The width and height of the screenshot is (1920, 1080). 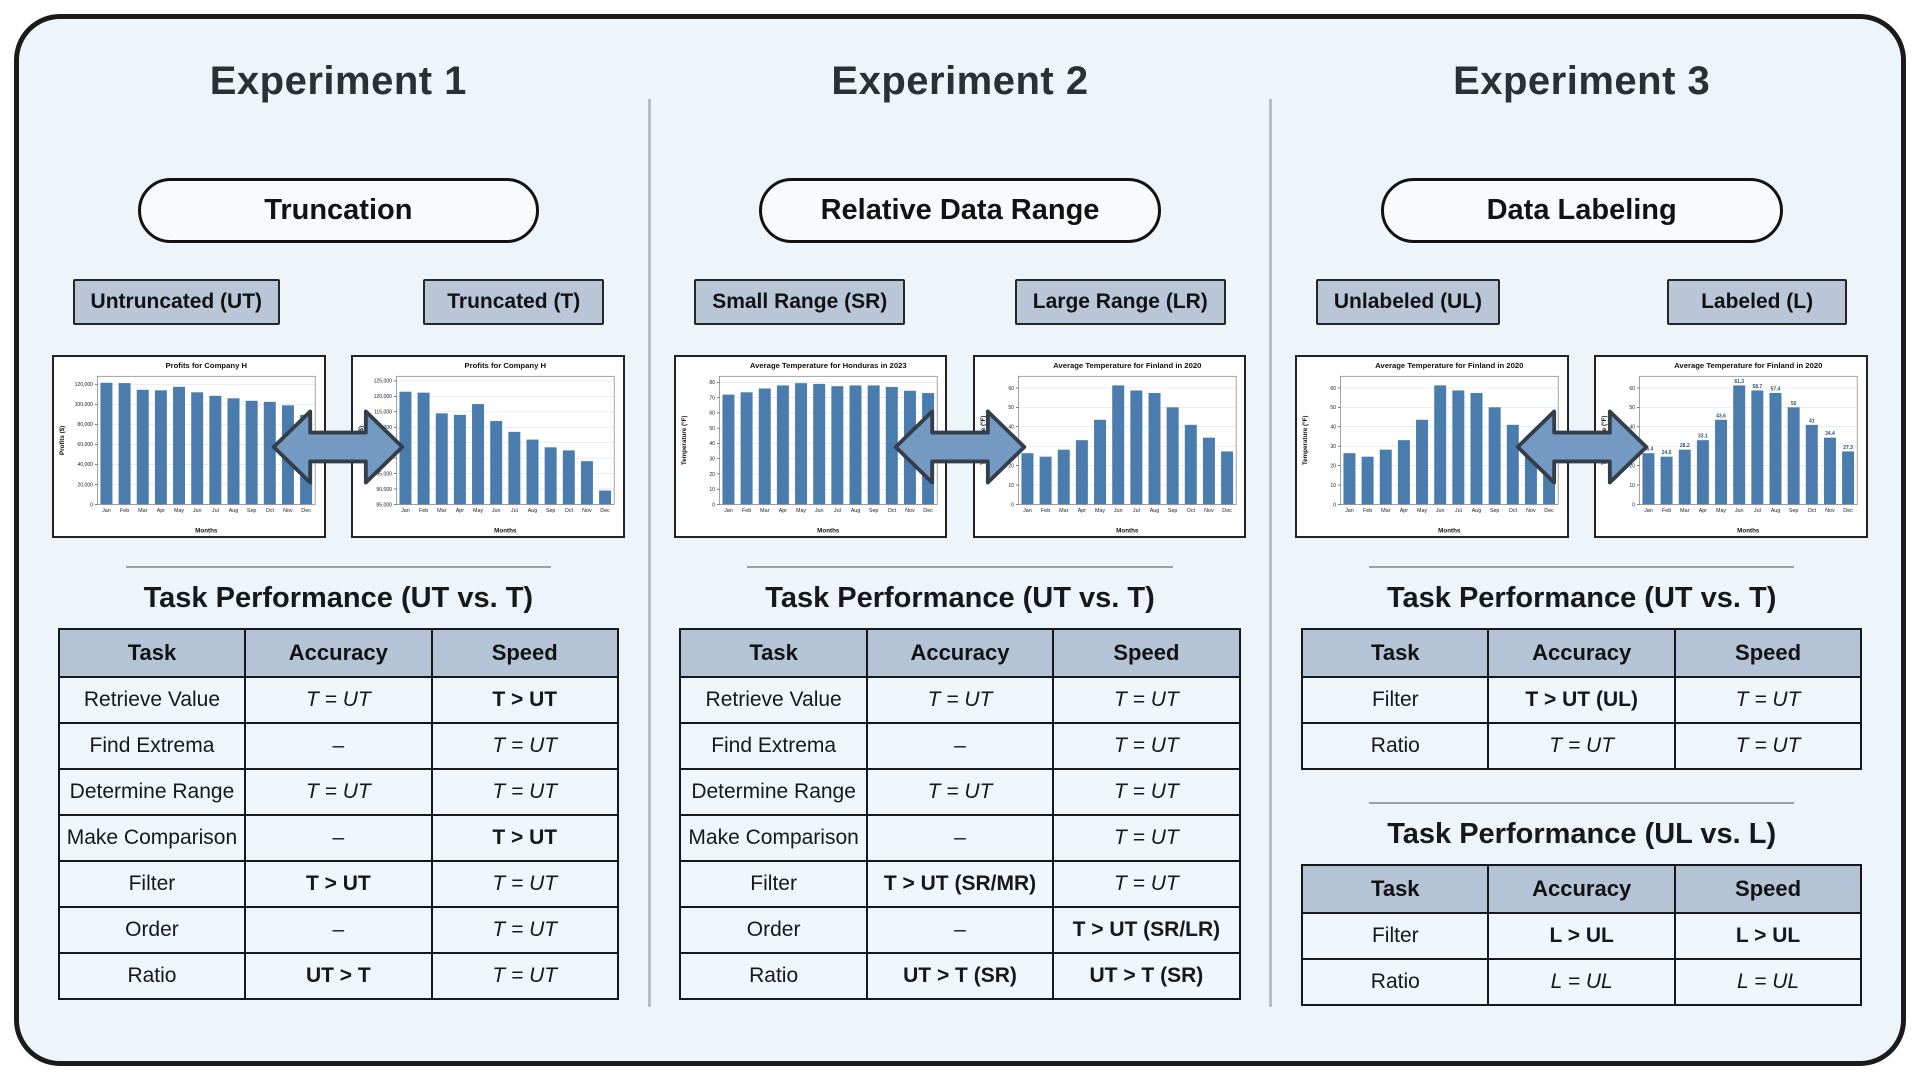 What do you see at coordinates (383, 397) in the screenshot?
I see `svg-text: 120,000` at bounding box center [383, 397].